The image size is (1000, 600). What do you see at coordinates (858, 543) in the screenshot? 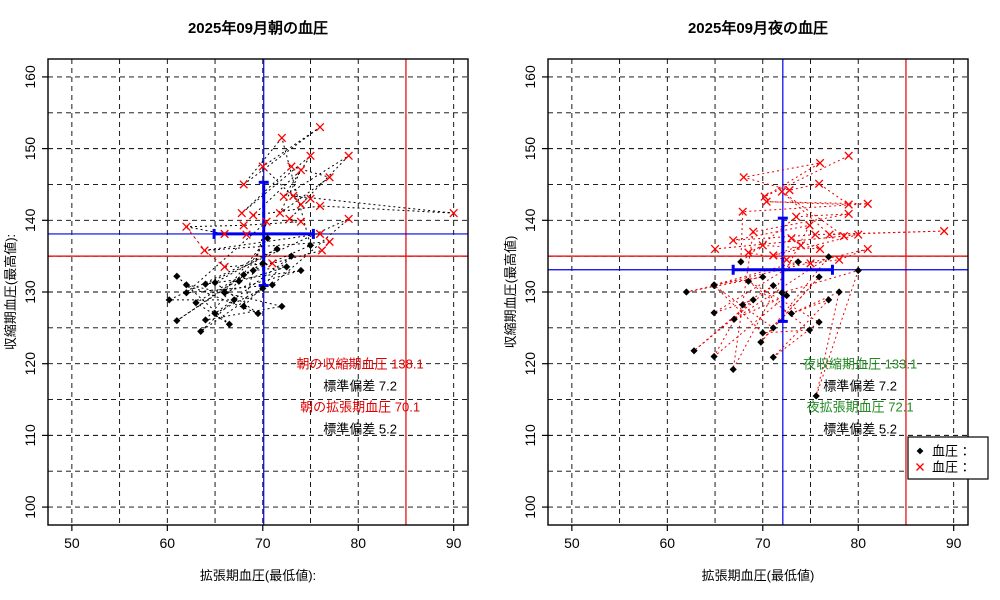
I see `x-tick-label: 80` at bounding box center [858, 543].